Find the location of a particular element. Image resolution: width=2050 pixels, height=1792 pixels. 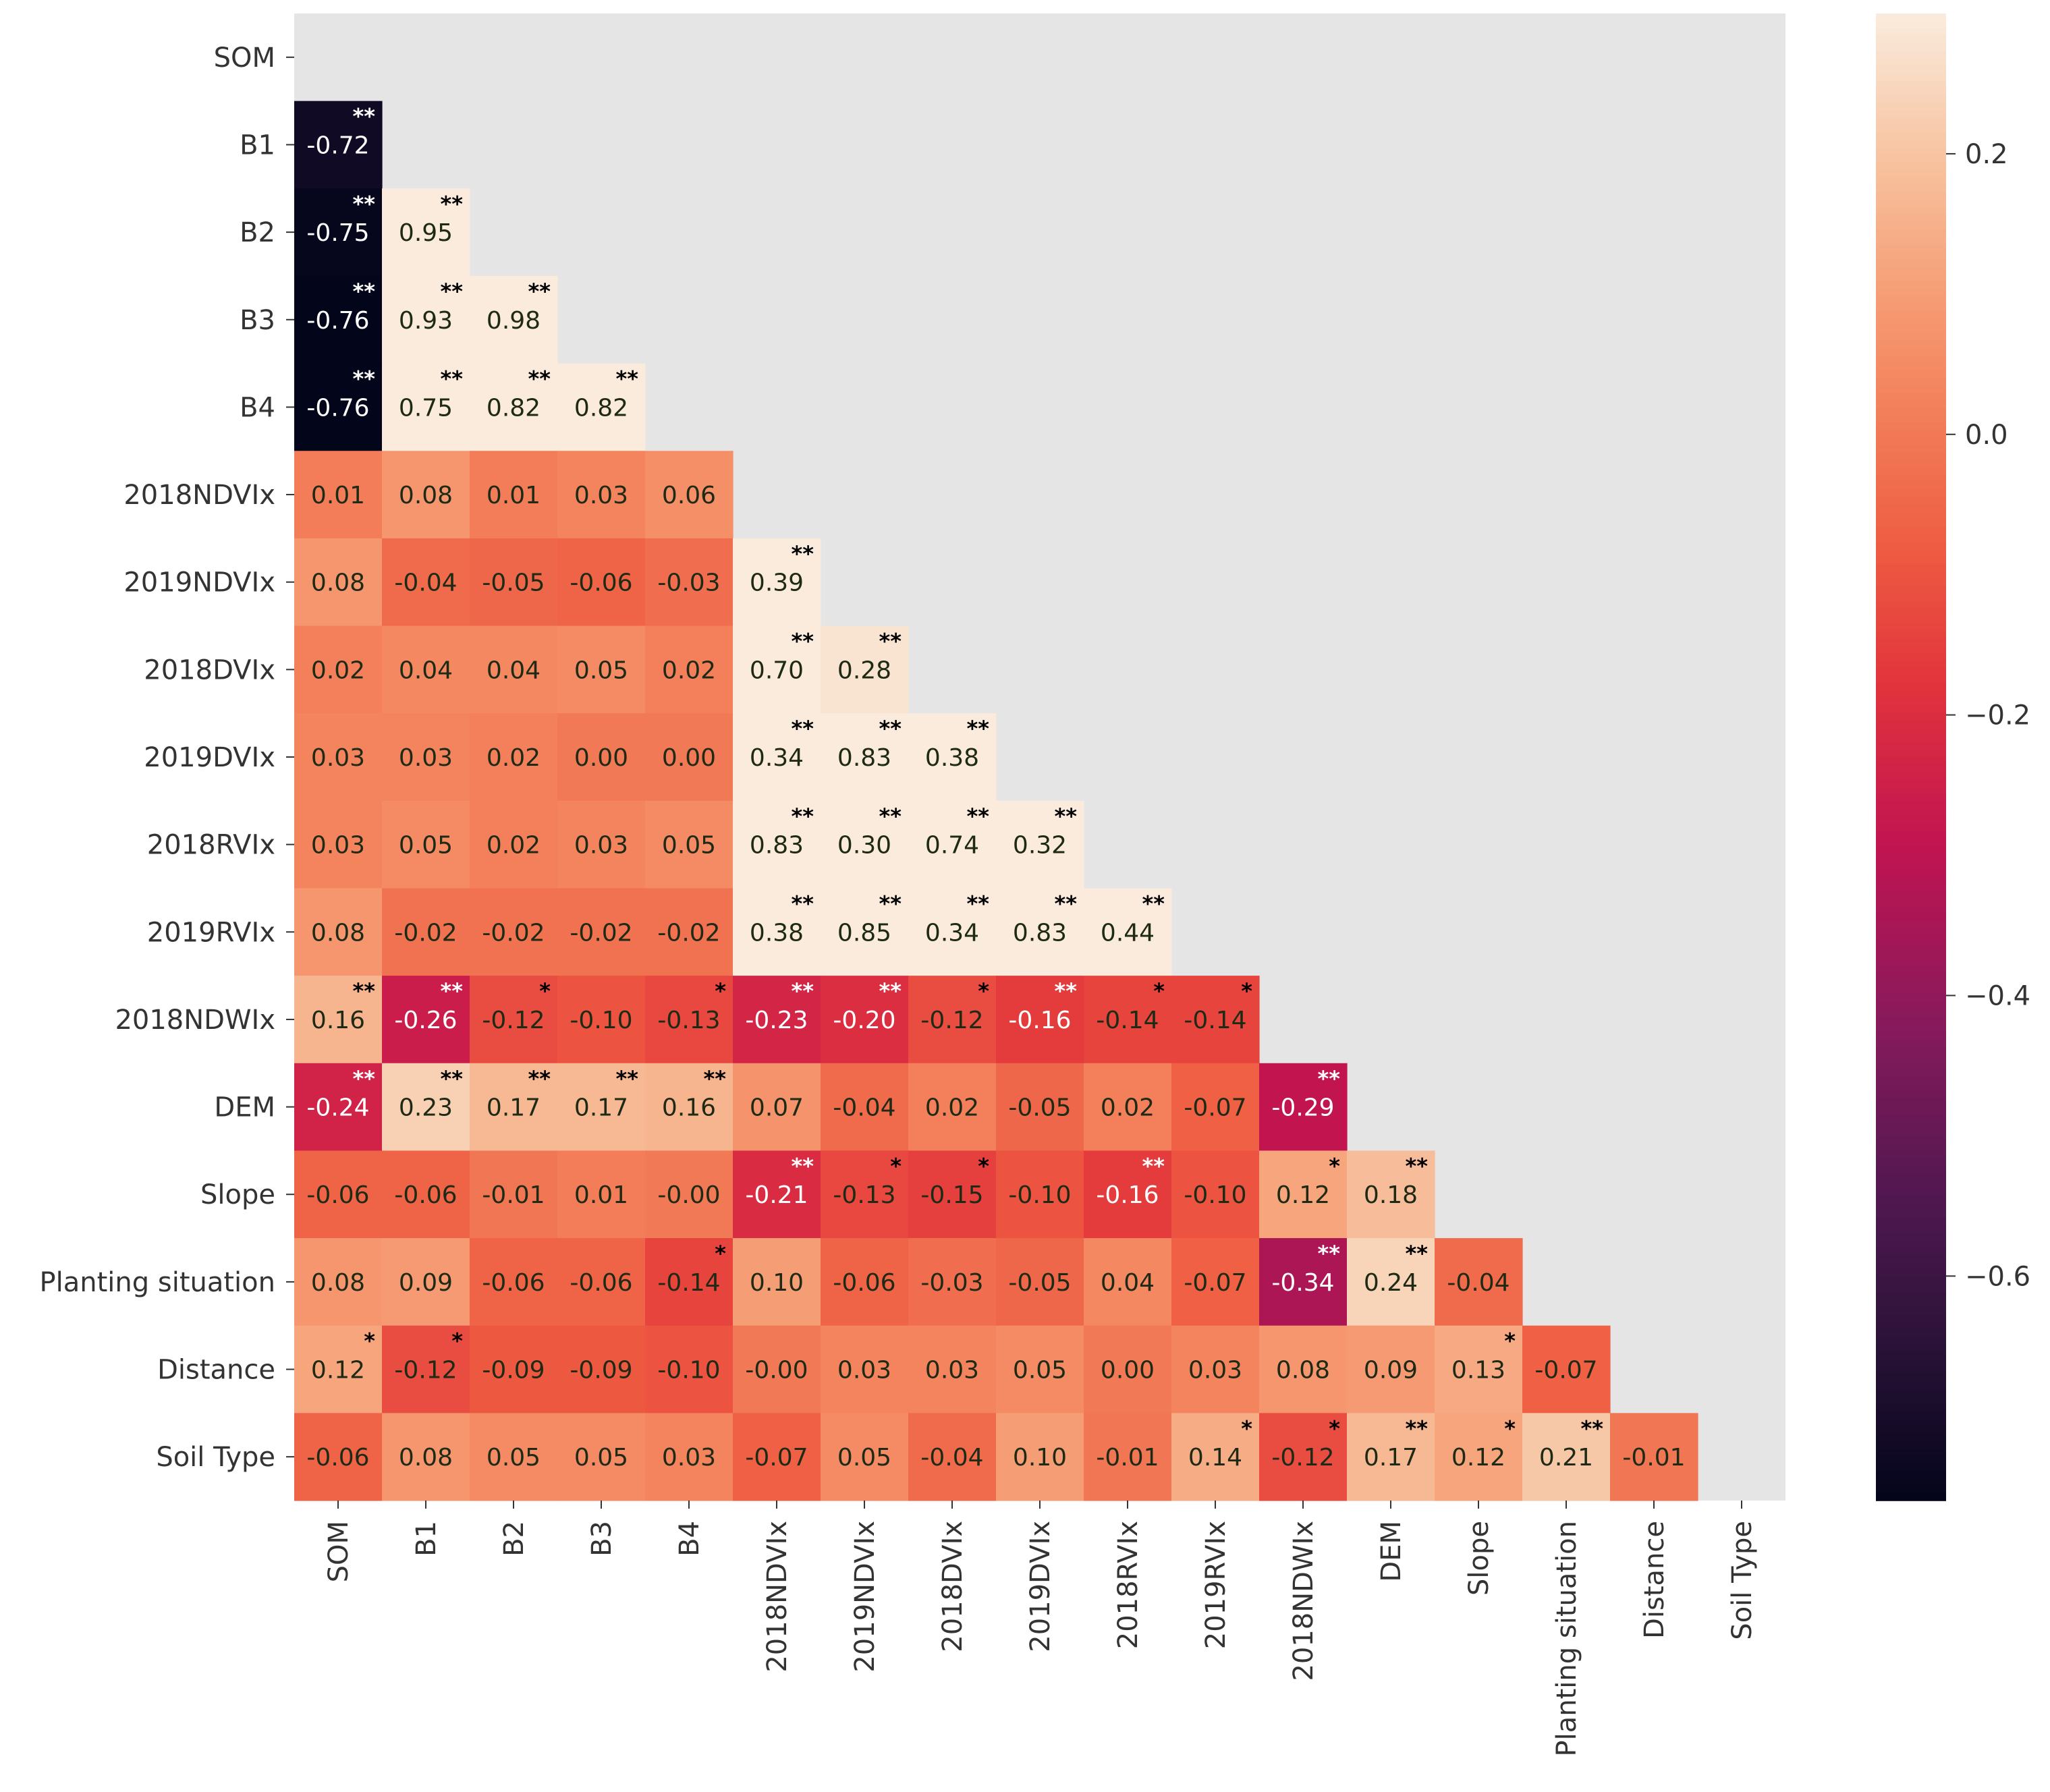

cell-value-label: 0.24 is located at coordinates (1391, 1283).